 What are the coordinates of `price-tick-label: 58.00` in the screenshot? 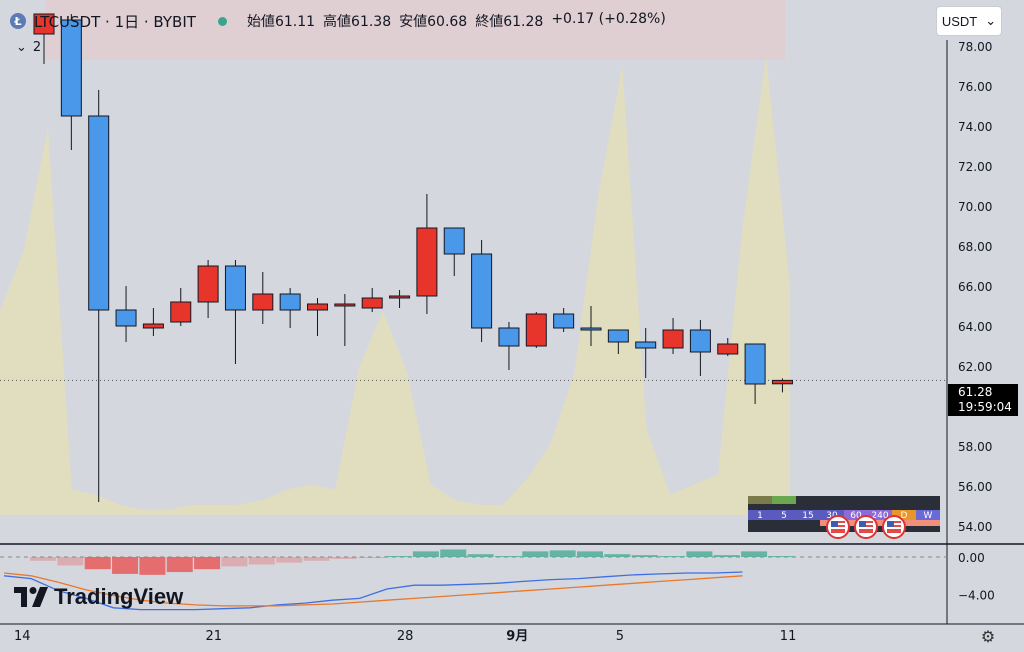 It's located at (975, 447).